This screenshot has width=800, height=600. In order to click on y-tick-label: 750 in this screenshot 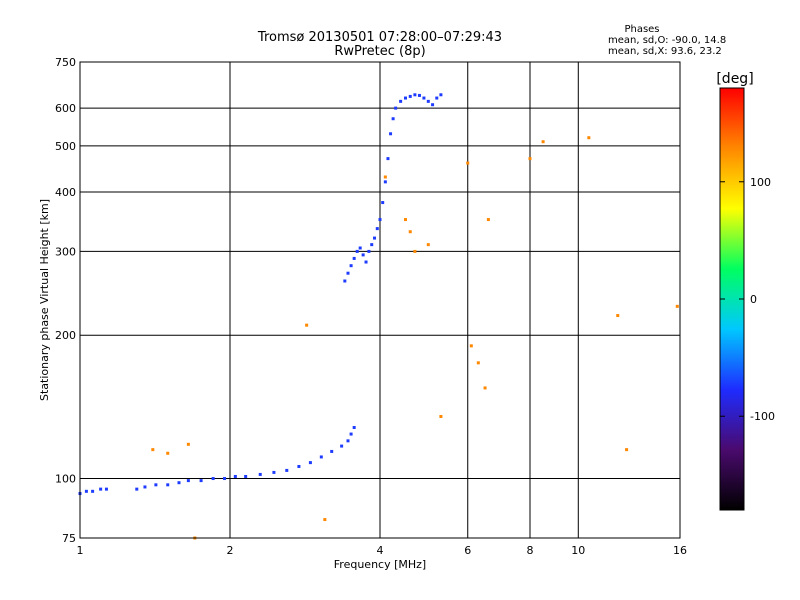, I will do `click(65, 62)`.